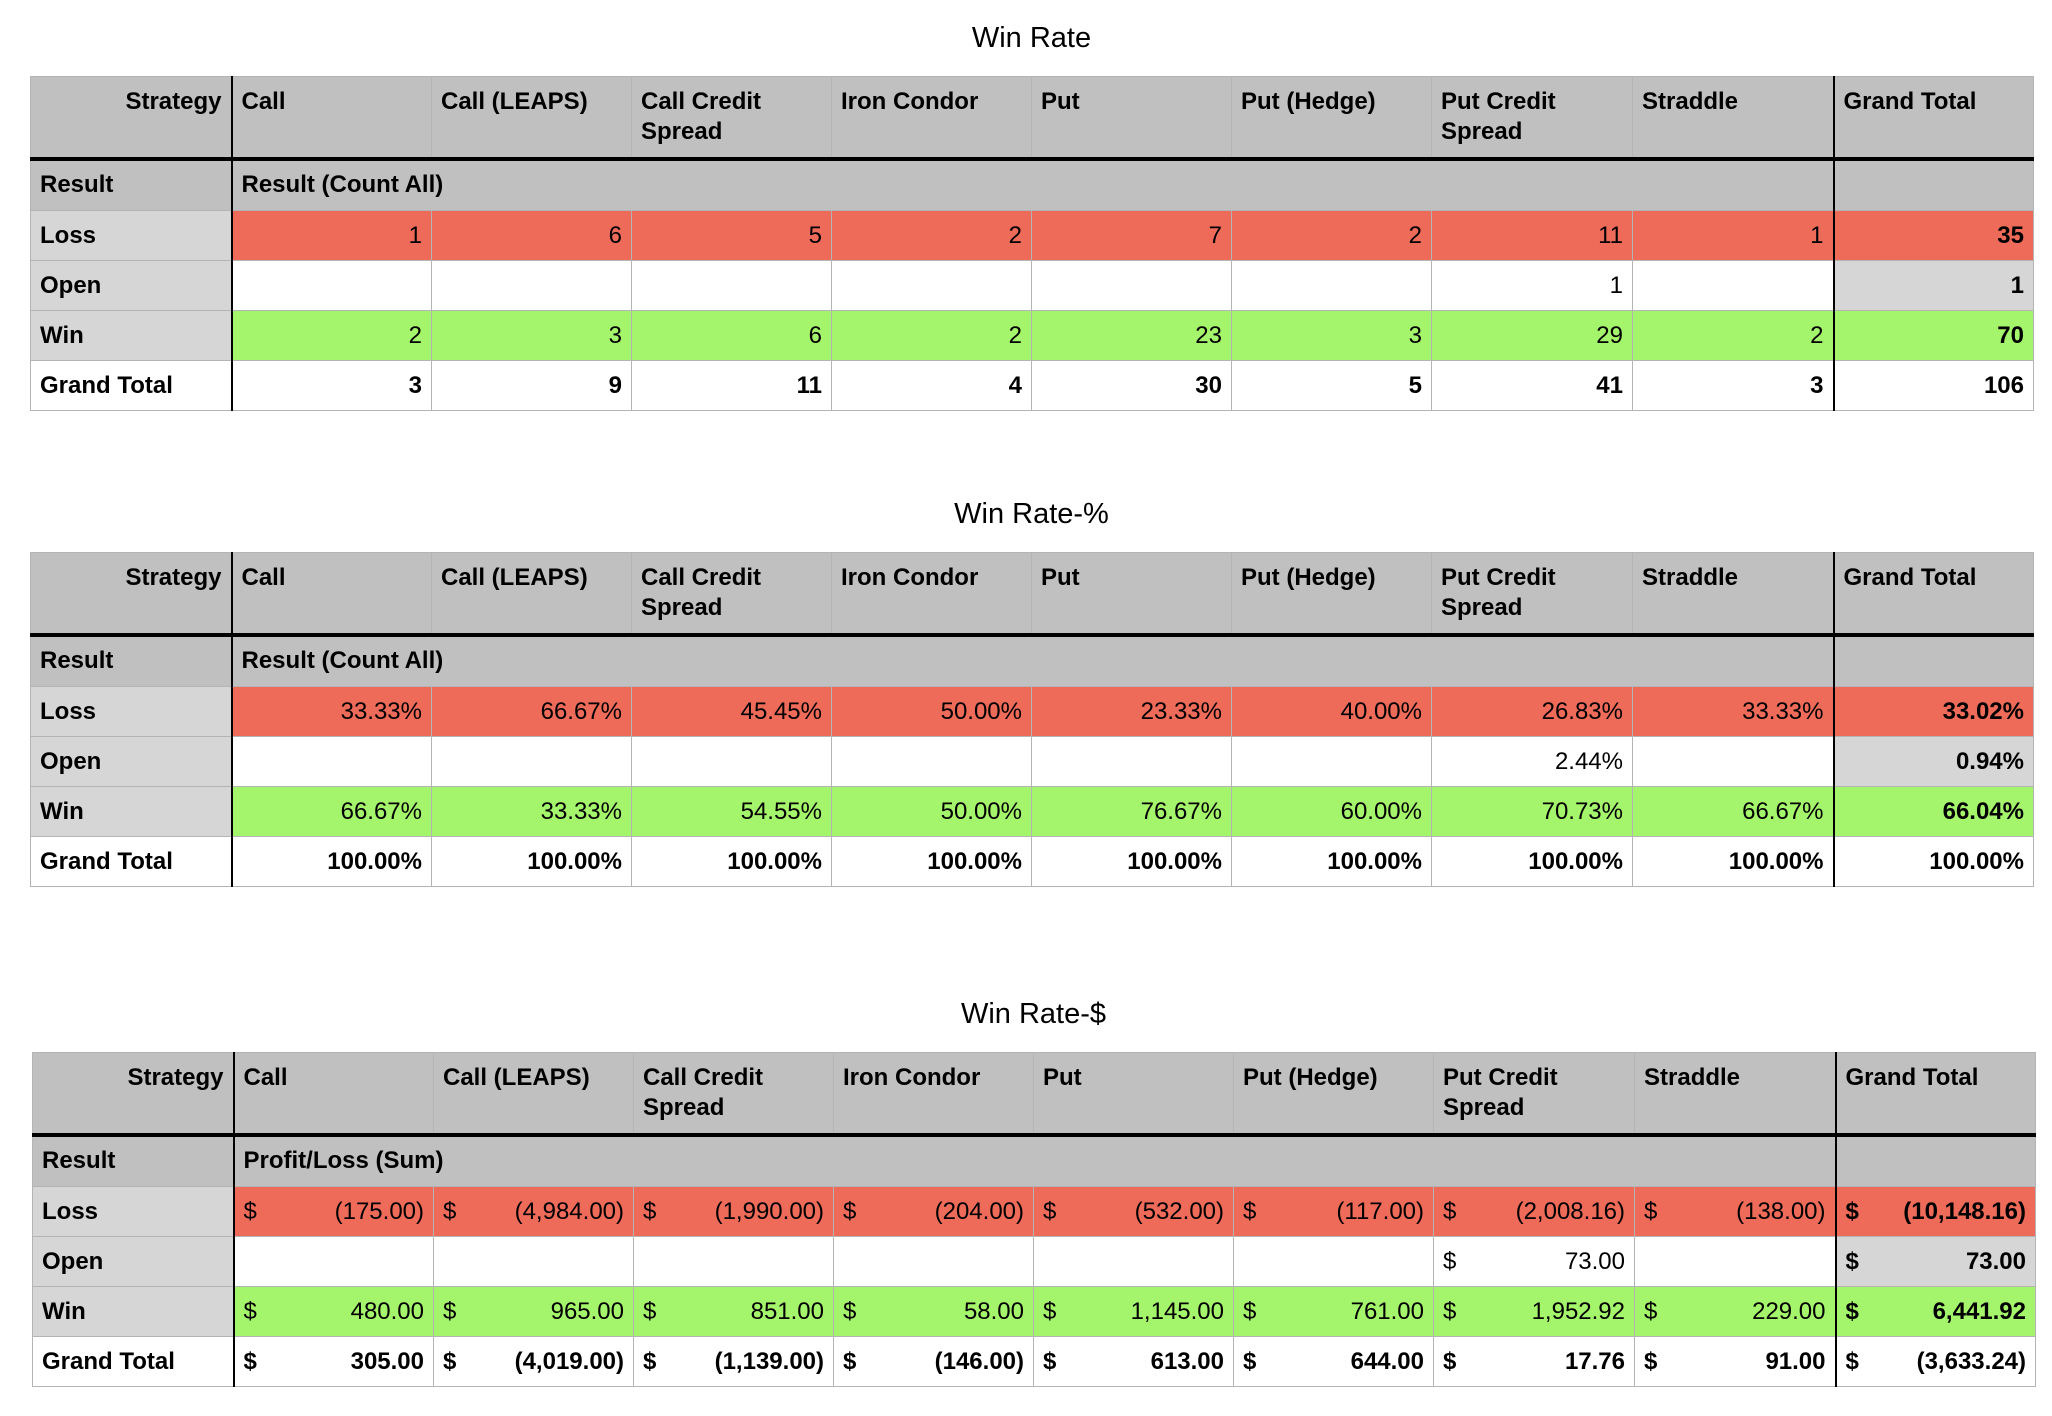 The height and width of the screenshot is (1416, 2052). Describe the element at coordinates (1933, 385) in the screenshot. I see `cell: 106` at that location.